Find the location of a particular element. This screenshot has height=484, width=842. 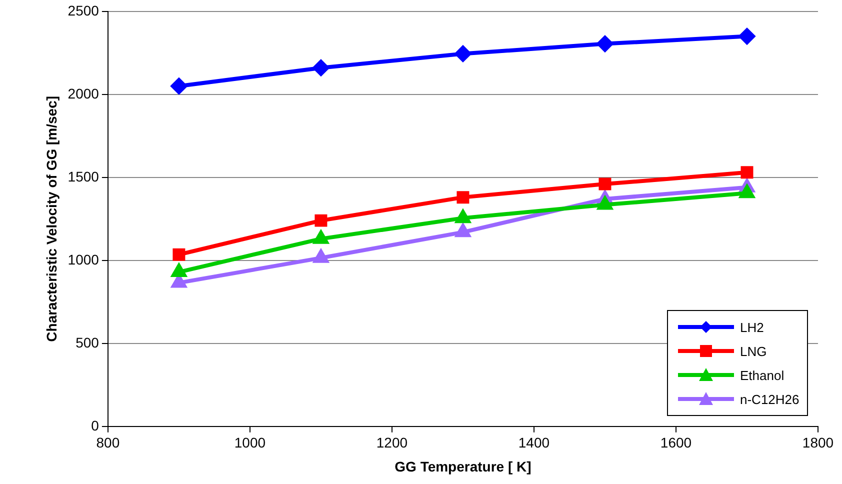

x-tick-label: 1800 is located at coordinates (818, 442).